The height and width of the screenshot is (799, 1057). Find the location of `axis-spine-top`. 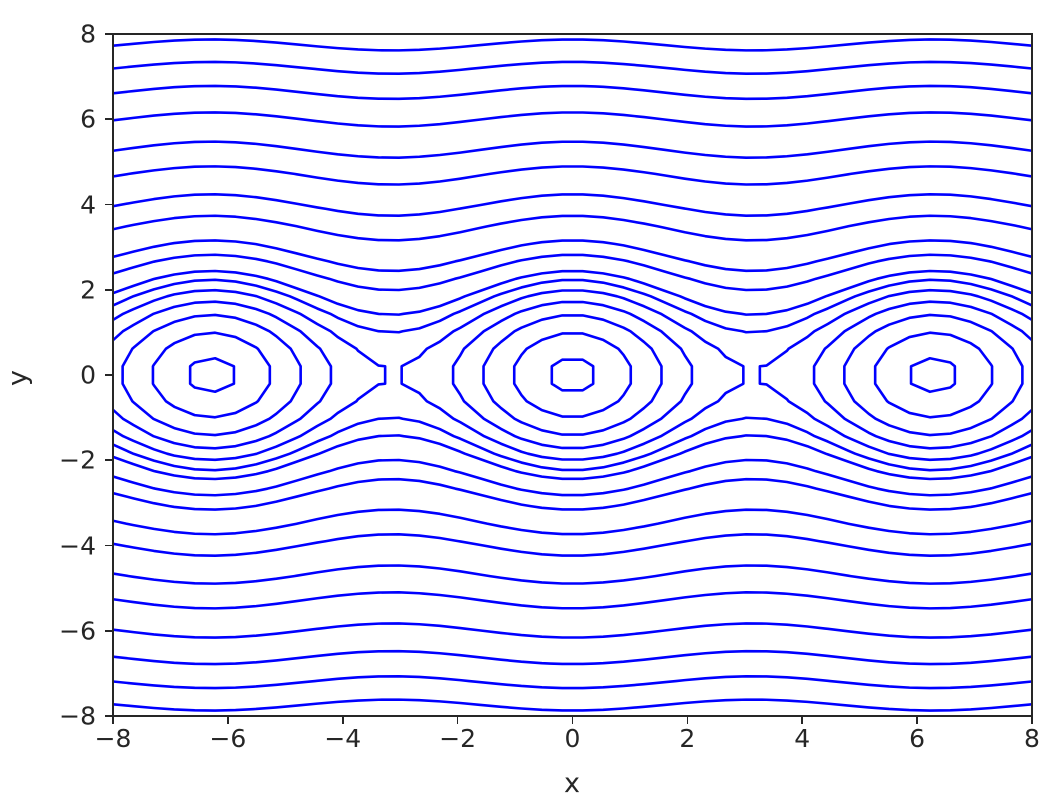

axis-spine-top is located at coordinates (572, 34).